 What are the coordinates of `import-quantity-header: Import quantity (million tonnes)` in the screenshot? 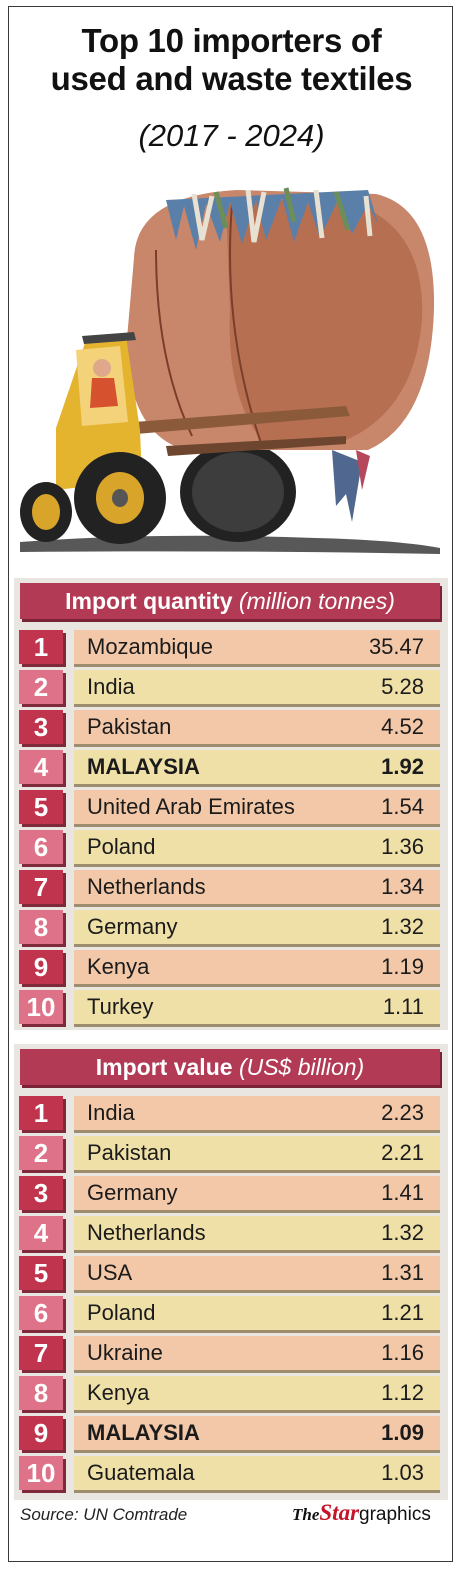 It's located at (230, 601).